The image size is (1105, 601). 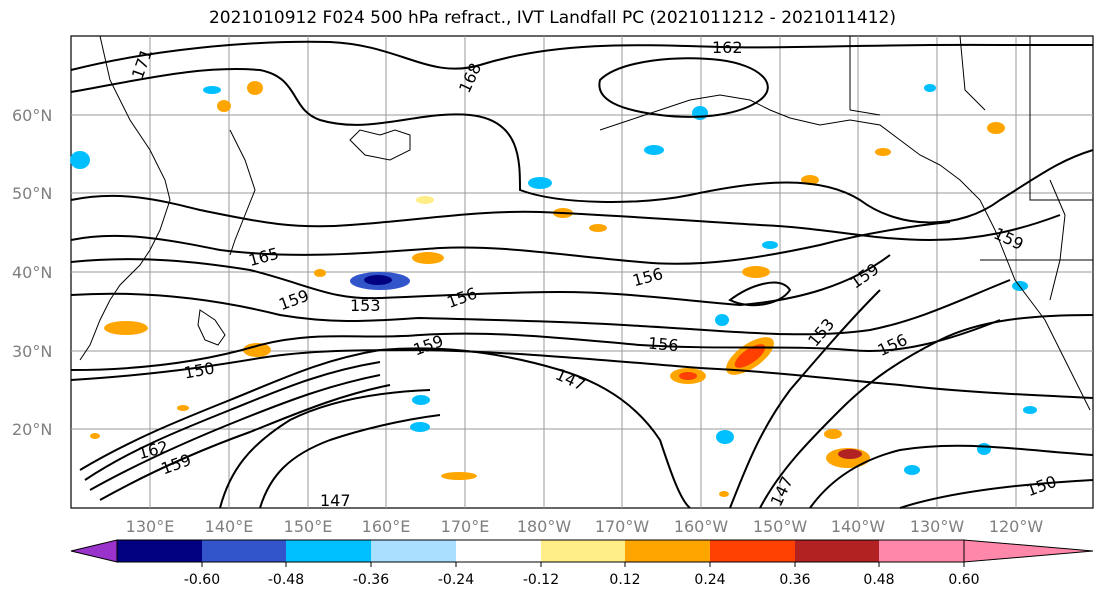 What do you see at coordinates (794, 580) in the screenshot?
I see `colorbar-tick-label: 0.36` at bounding box center [794, 580].